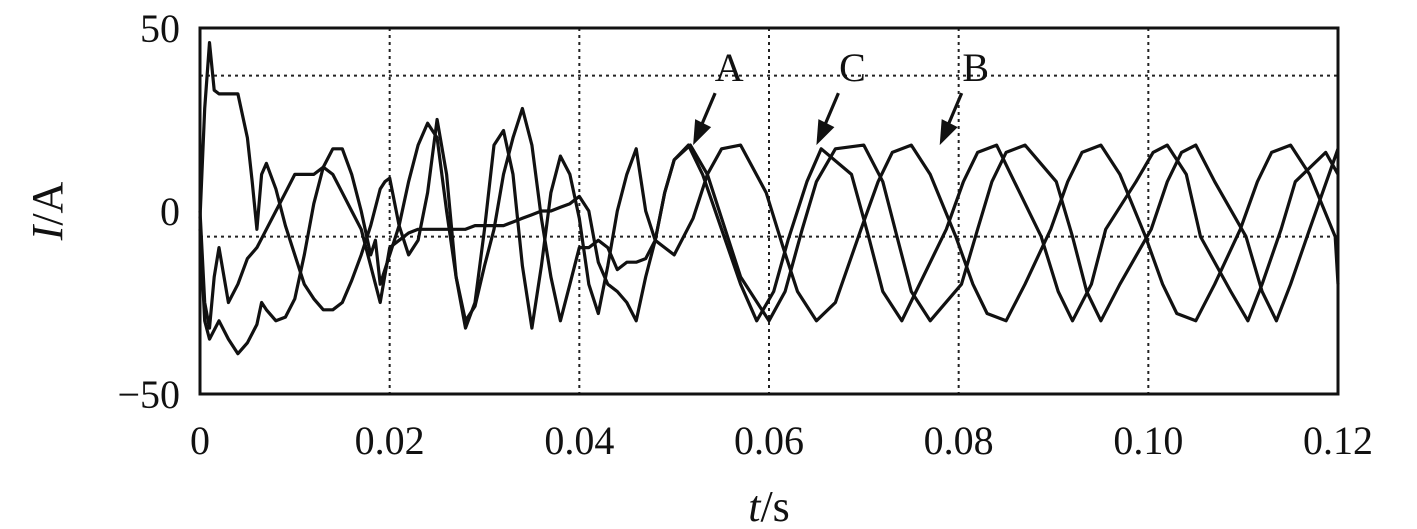 The image size is (1417, 529). Describe the element at coordinates (1338, 440) in the screenshot. I see `x-tick-label: 0.12` at that location.